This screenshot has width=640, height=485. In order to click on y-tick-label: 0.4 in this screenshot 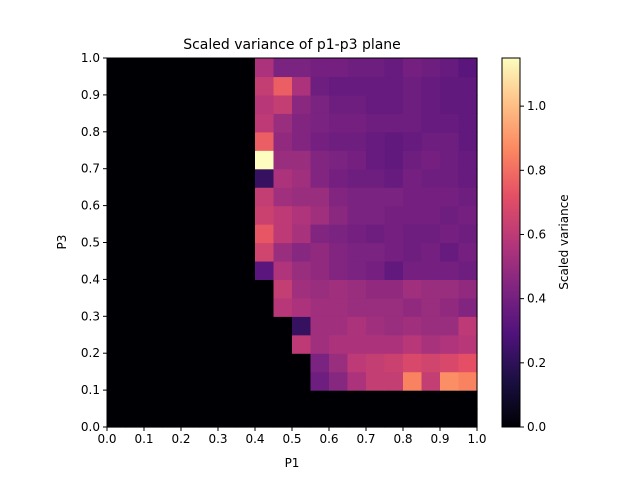, I will do `click(90, 279)`.